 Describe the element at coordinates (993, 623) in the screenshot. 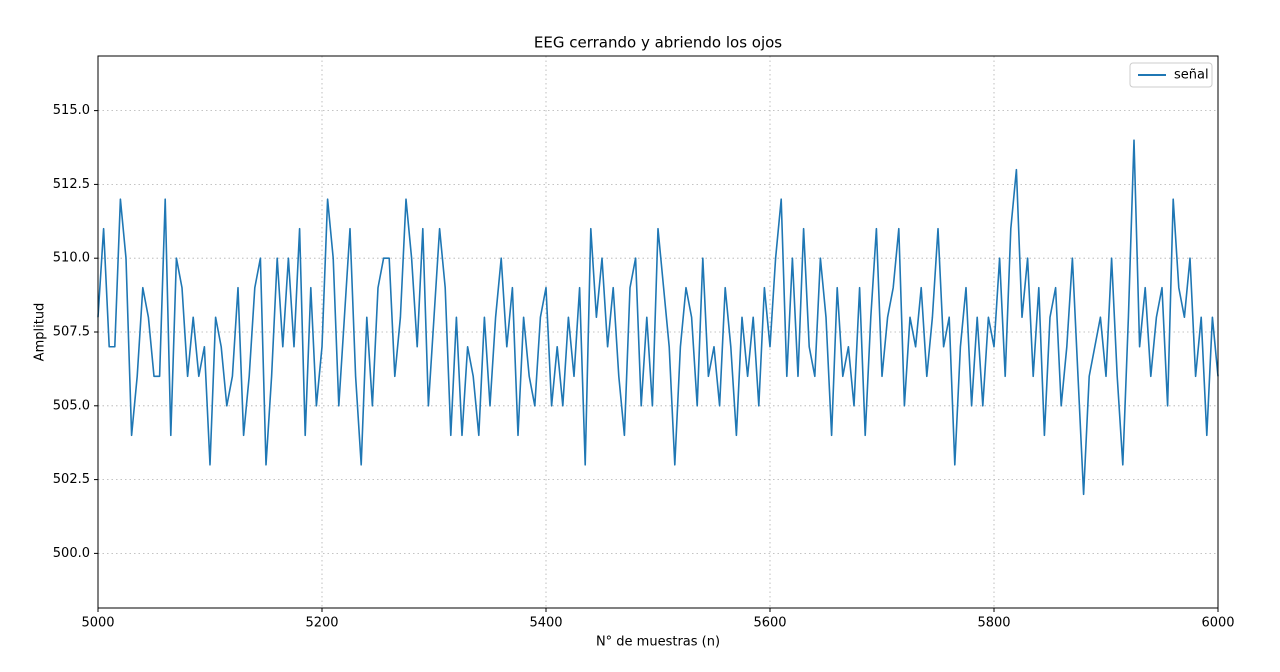

I see `x-tick-label: 5800` at that location.